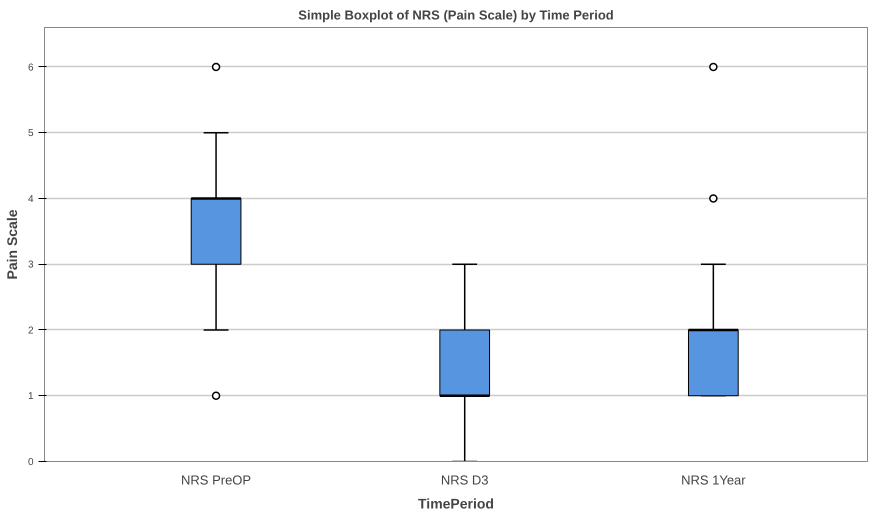 This screenshot has width=877, height=514. Describe the element at coordinates (456, 15) in the screenshot. I see `chart-title: Simple Boxplot of NRS (Pain Scale) by Time Period` at that location.